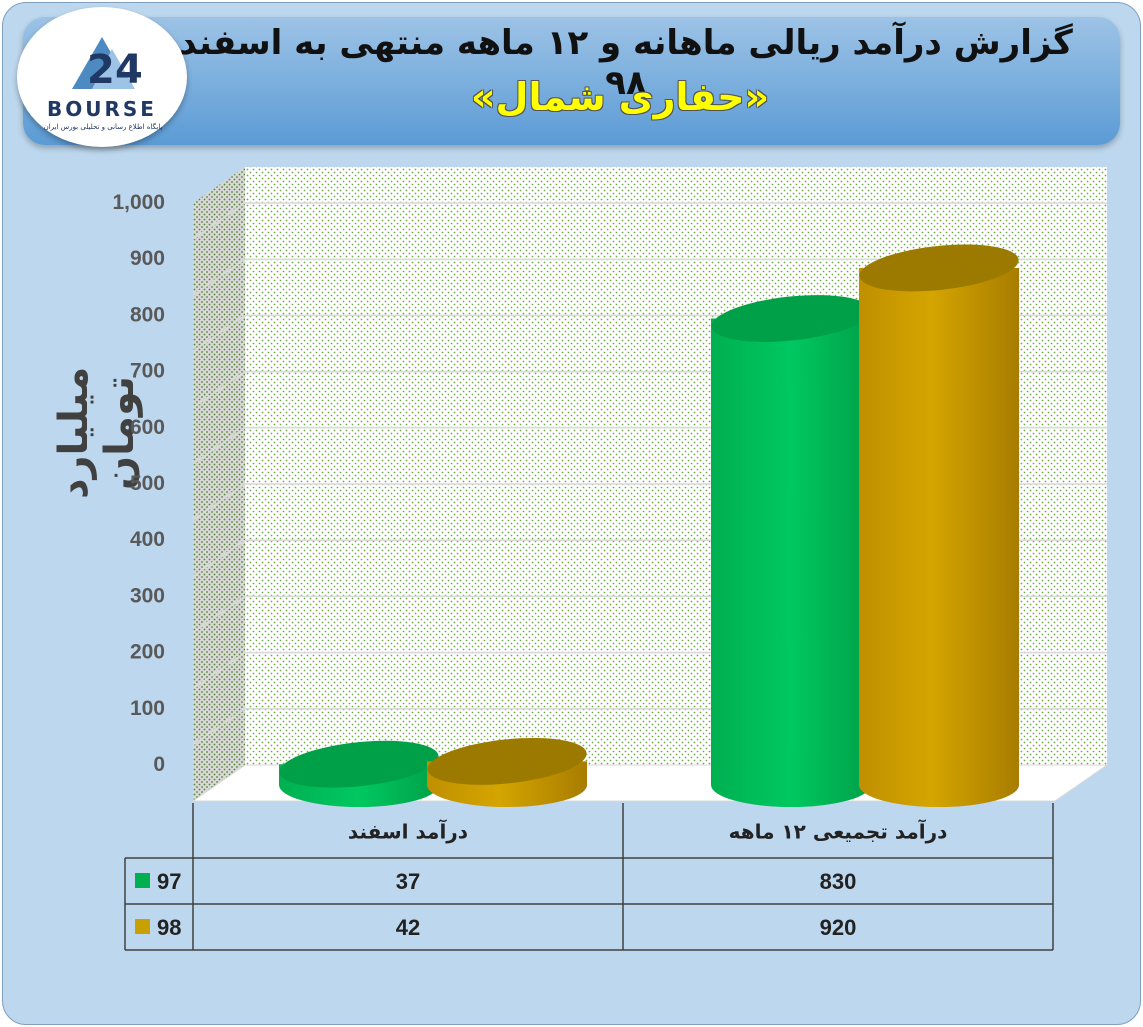 The image size is (1143, 1027). Describe the element at coordinates (838, 831) in the screenshot. I see `category-label: درآمد تجمیعی ۱۲ ماهه` at that location.